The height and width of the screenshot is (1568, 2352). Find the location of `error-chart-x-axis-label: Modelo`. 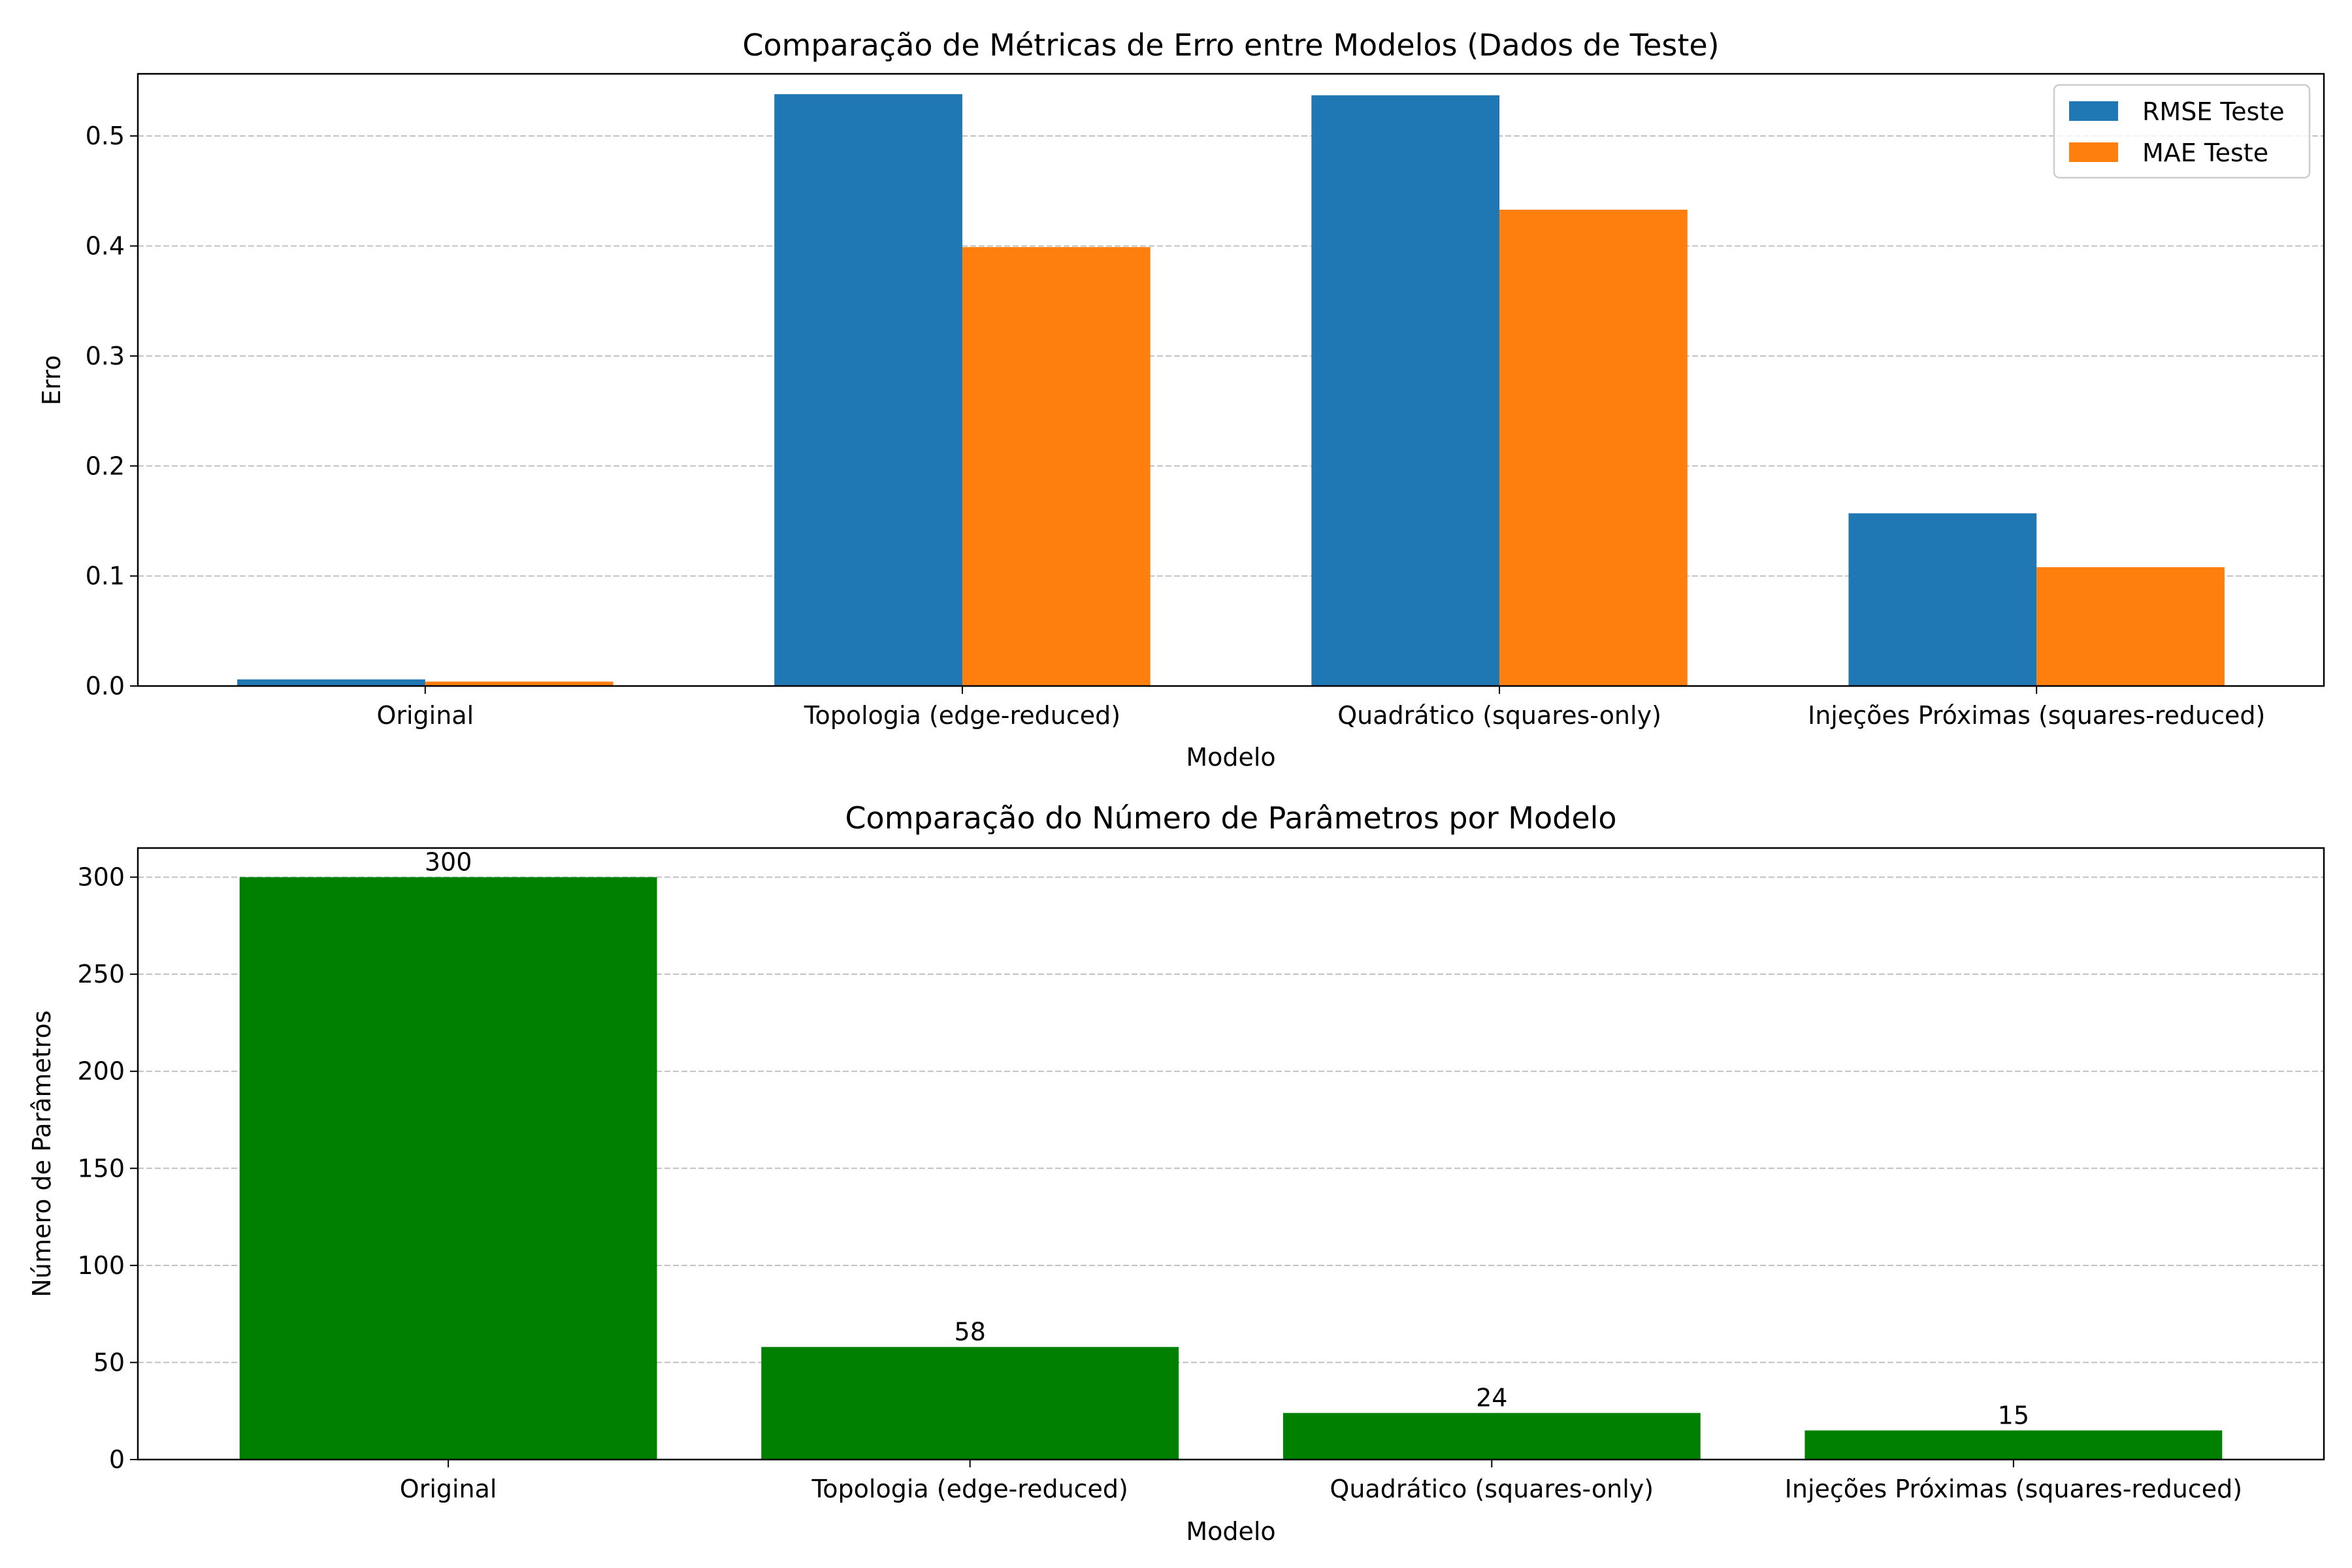

error-chart-x-axis-label: Modelo is located at coordinates (1230, 757).